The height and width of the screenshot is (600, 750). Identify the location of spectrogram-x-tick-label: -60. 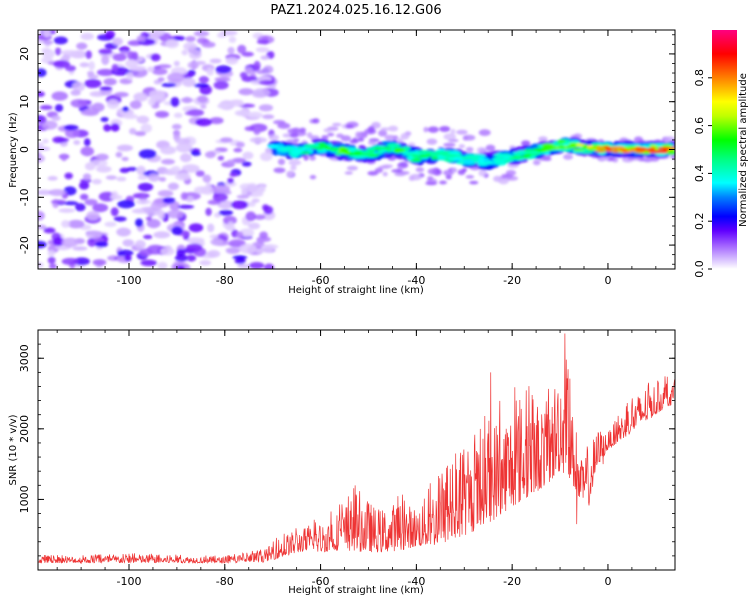
(321, 280).